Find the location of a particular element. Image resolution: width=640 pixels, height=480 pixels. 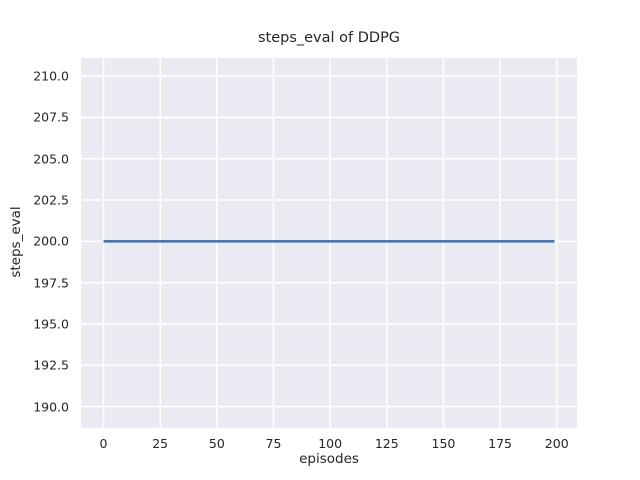

y-tick-label: 200.0 is located at coordinates (51, 241).